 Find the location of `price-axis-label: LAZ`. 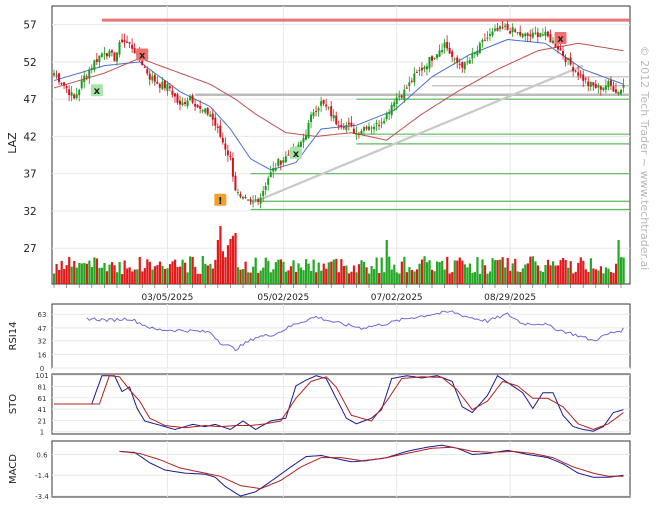

price-axis-label: LAZ is located at coordinates (12, 143).